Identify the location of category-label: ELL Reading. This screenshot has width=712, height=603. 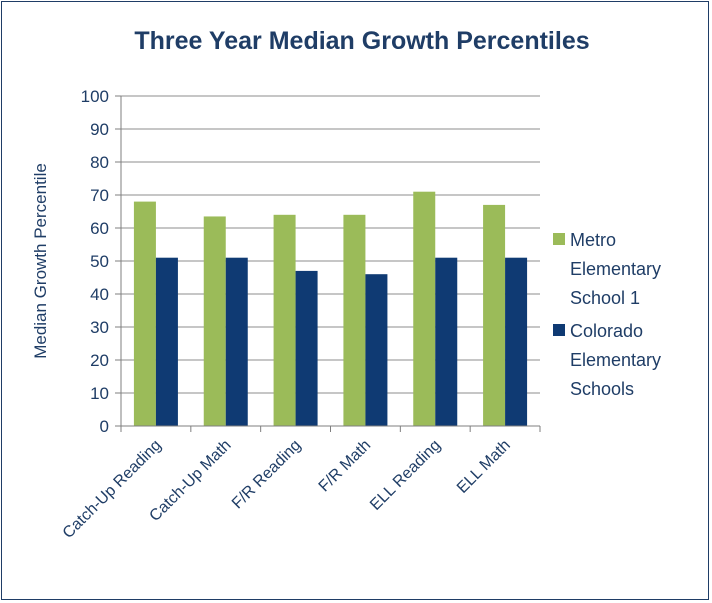
(405, 475).